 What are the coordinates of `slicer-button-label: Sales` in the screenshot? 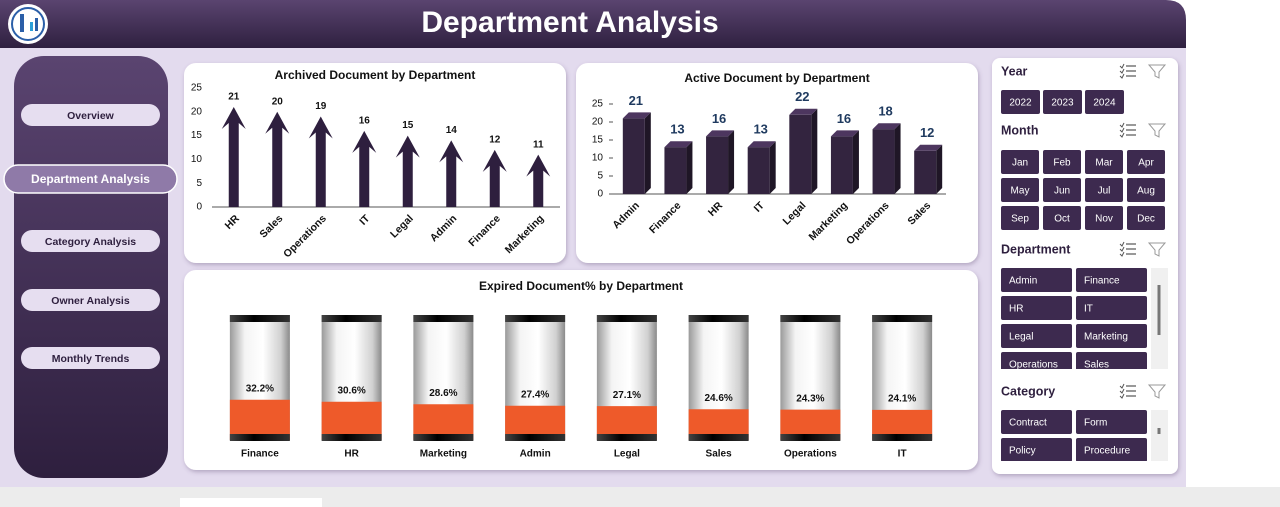 It's located at (1096, 365).